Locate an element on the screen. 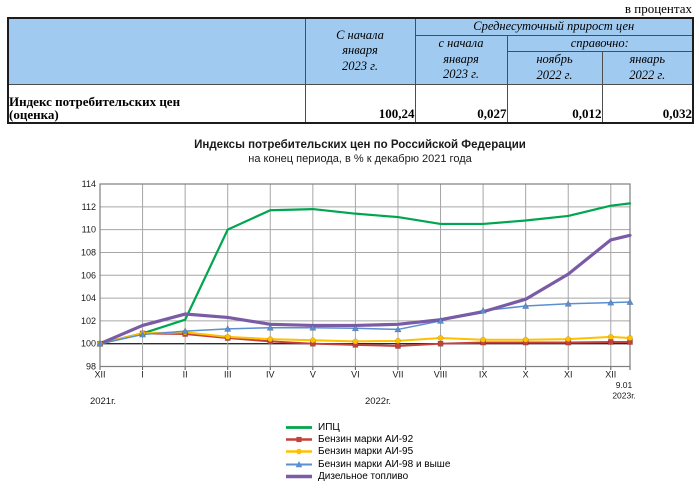  svg-text: 2021г. is located at coordinates (103, 401).